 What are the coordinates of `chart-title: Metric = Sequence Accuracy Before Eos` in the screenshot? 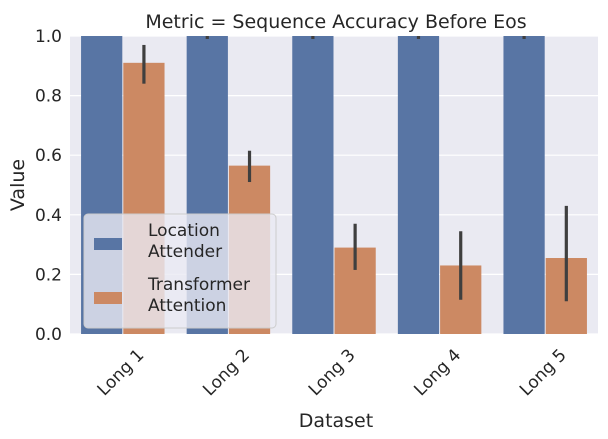 It's located at (335, 22).